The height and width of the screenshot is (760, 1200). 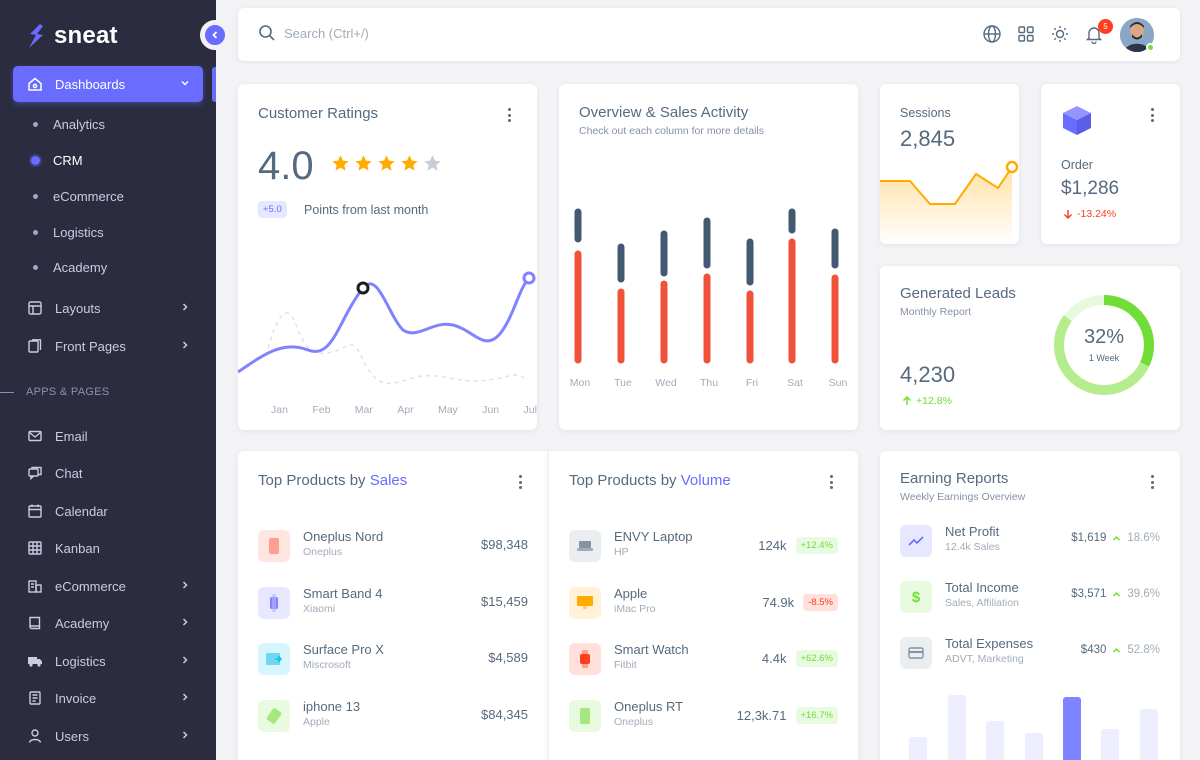 What do you see at coordinates (963, 497) in the screenshot?
I see `card-subtitle: Weekly Earnings Overview` at bounding box center [963, 497].